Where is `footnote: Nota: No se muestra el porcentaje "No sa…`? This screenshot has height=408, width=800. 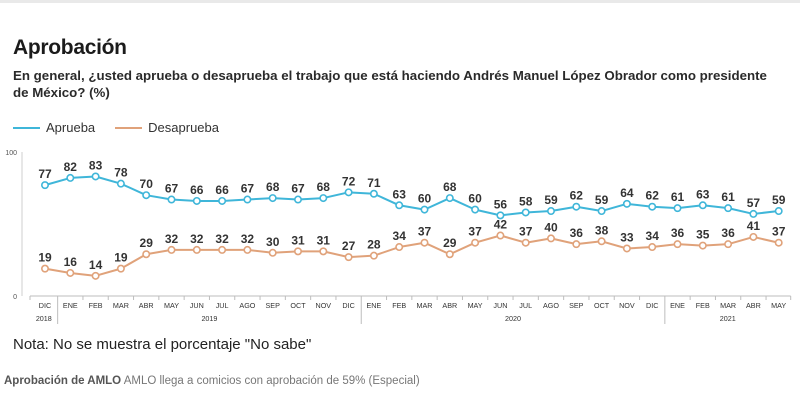 footnote: Nota: No se muestra el porcentaje "No sa… is located at coordinates (162, 344).